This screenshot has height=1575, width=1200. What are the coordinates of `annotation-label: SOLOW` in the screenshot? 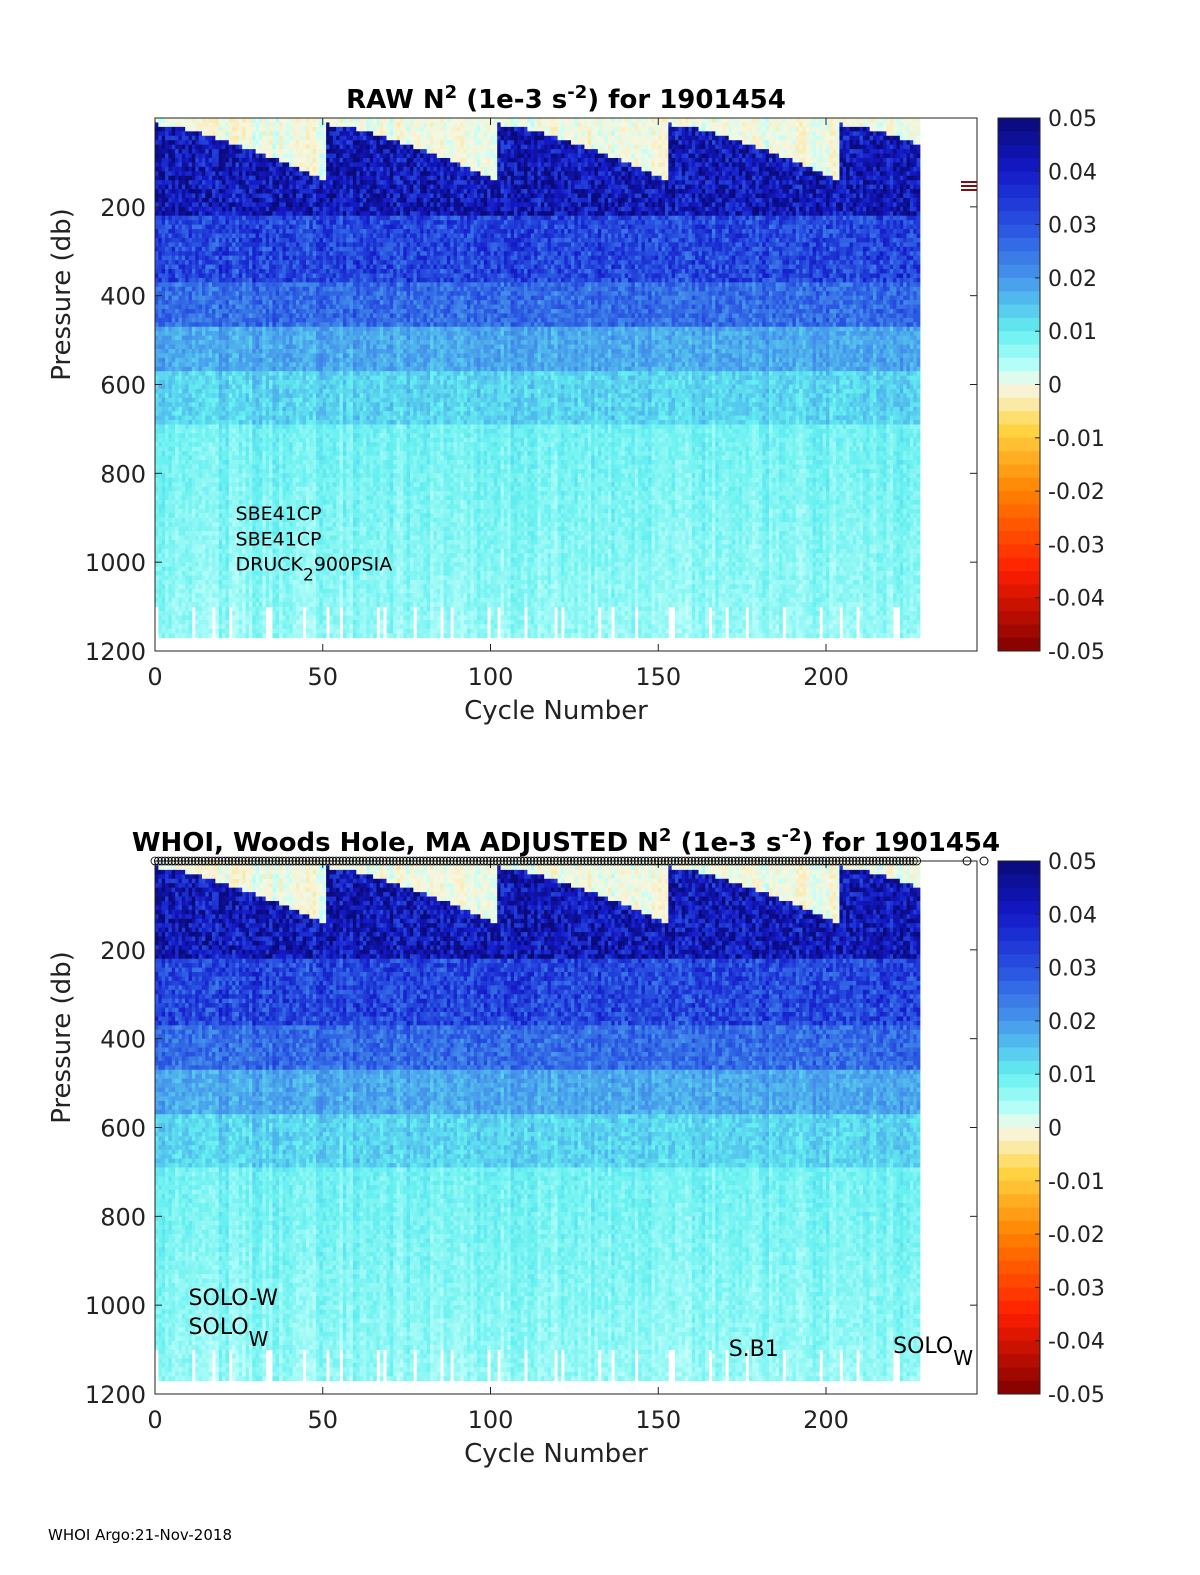 It's located at (229, 1333).